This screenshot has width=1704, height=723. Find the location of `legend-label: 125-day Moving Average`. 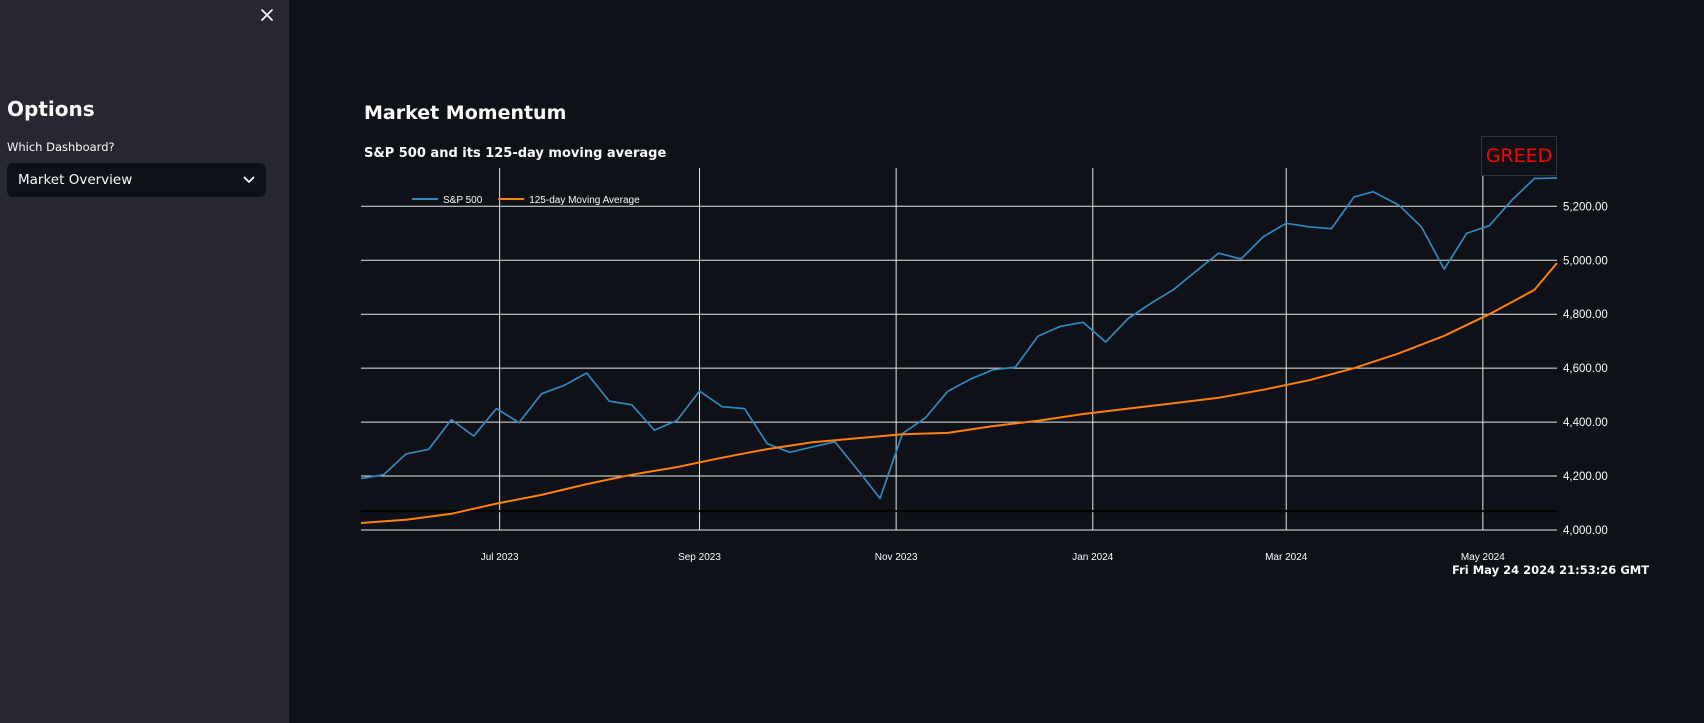

legend-label: 125-day Moving Average is located at coordinates (584, 200).